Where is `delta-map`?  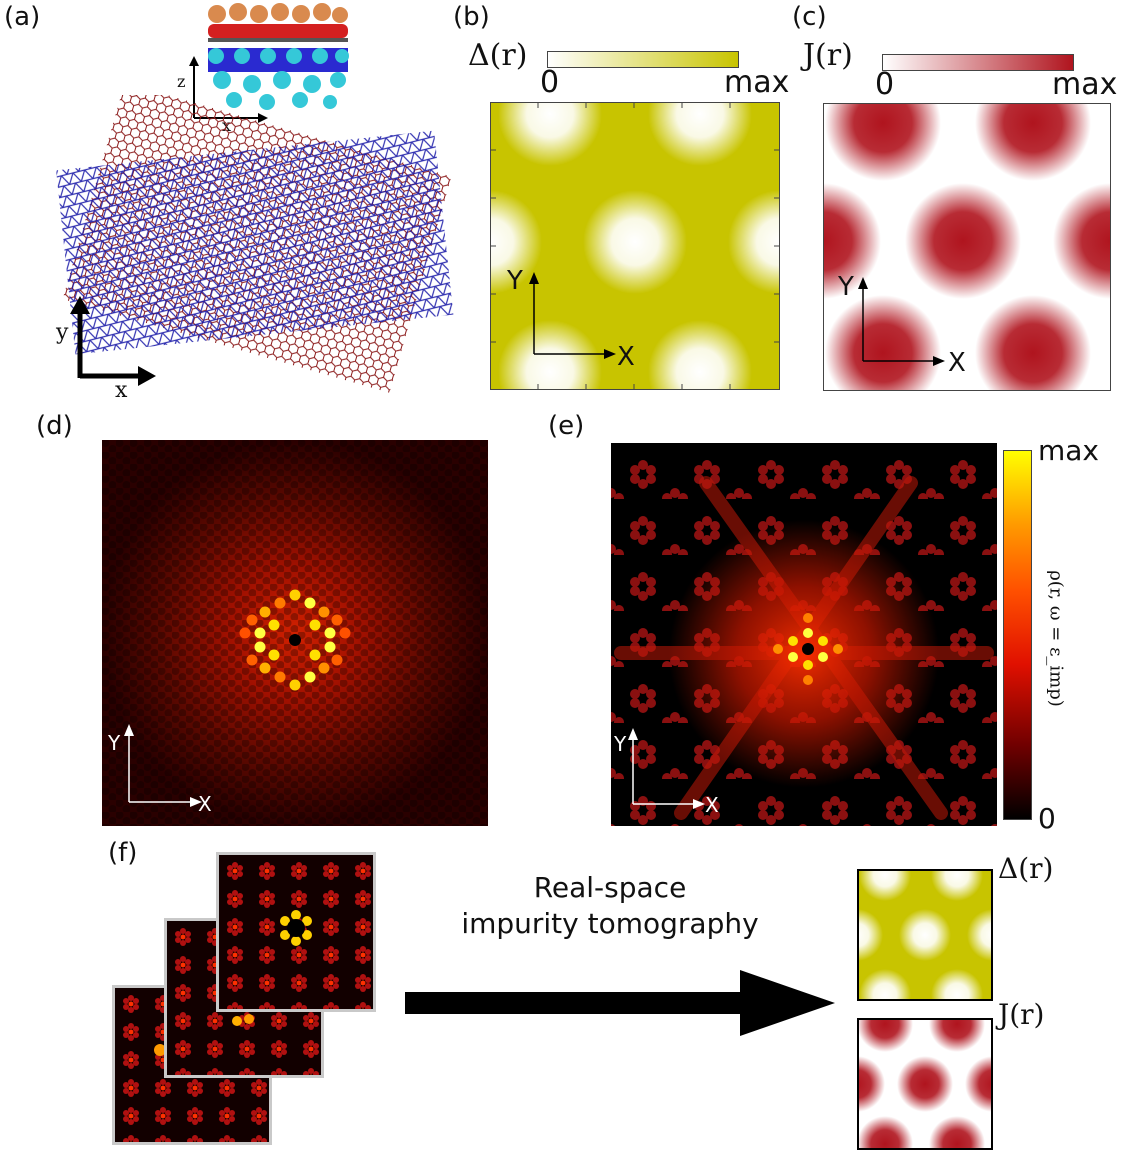 delta-map is located at coordinates (635, 246).